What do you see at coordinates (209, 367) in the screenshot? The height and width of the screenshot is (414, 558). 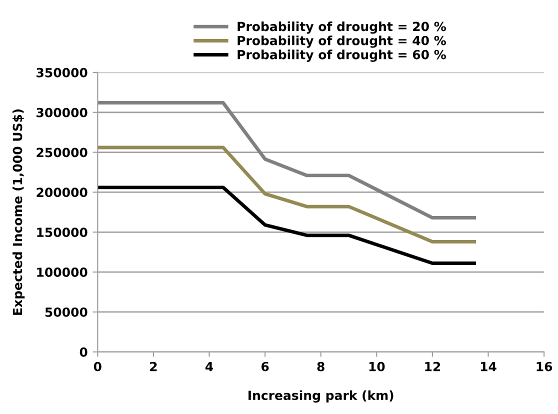 I see `x-tick-label: 4` at bounding box center [209, 367].